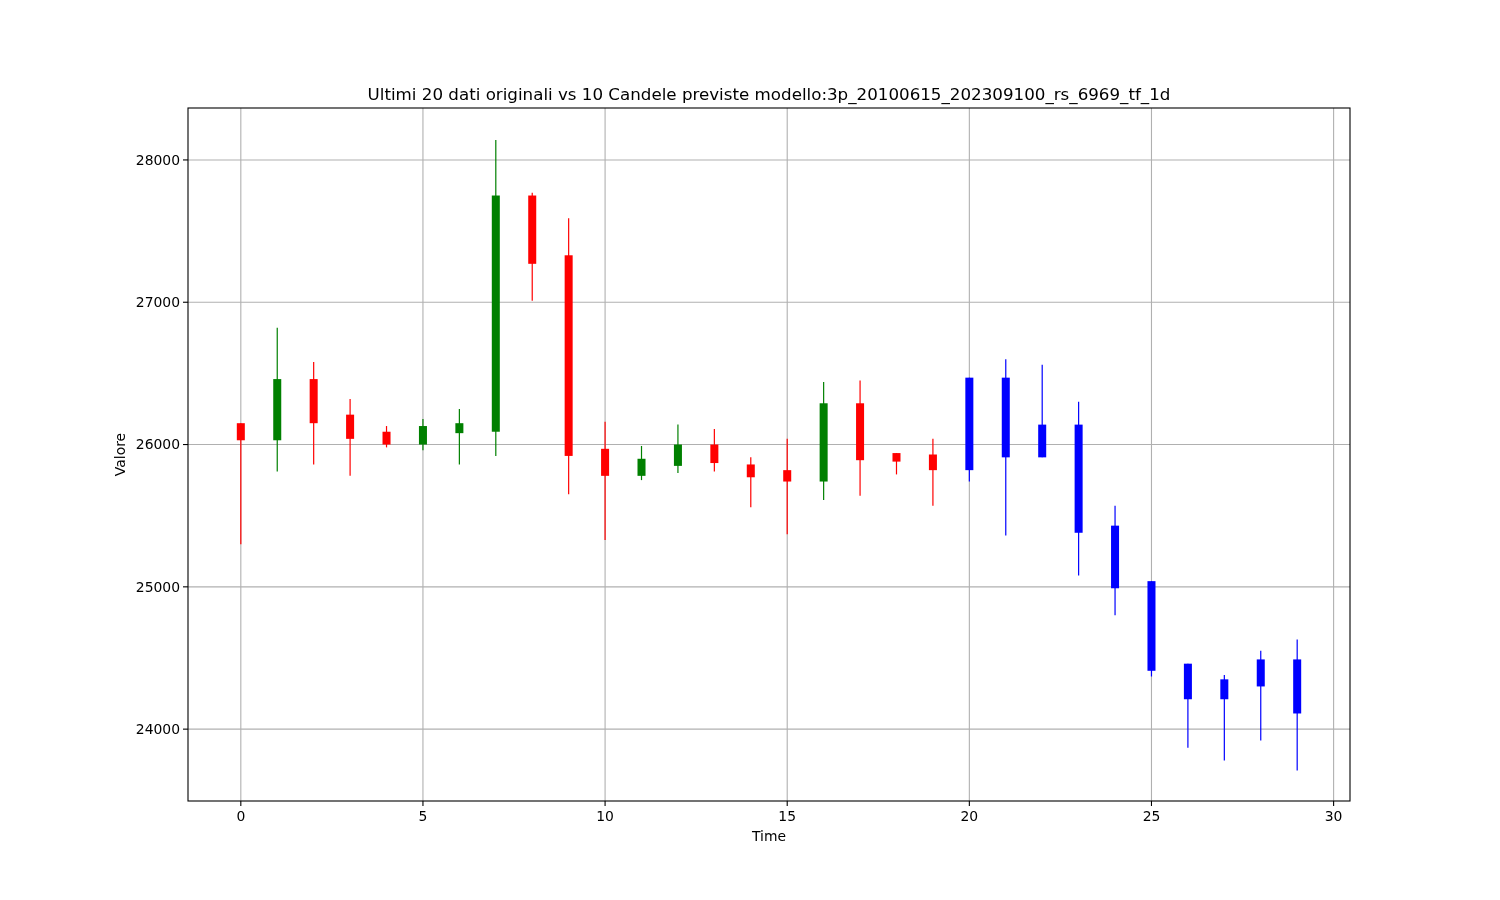  I want to click on x-tick-label: 0, so click(241, 816).